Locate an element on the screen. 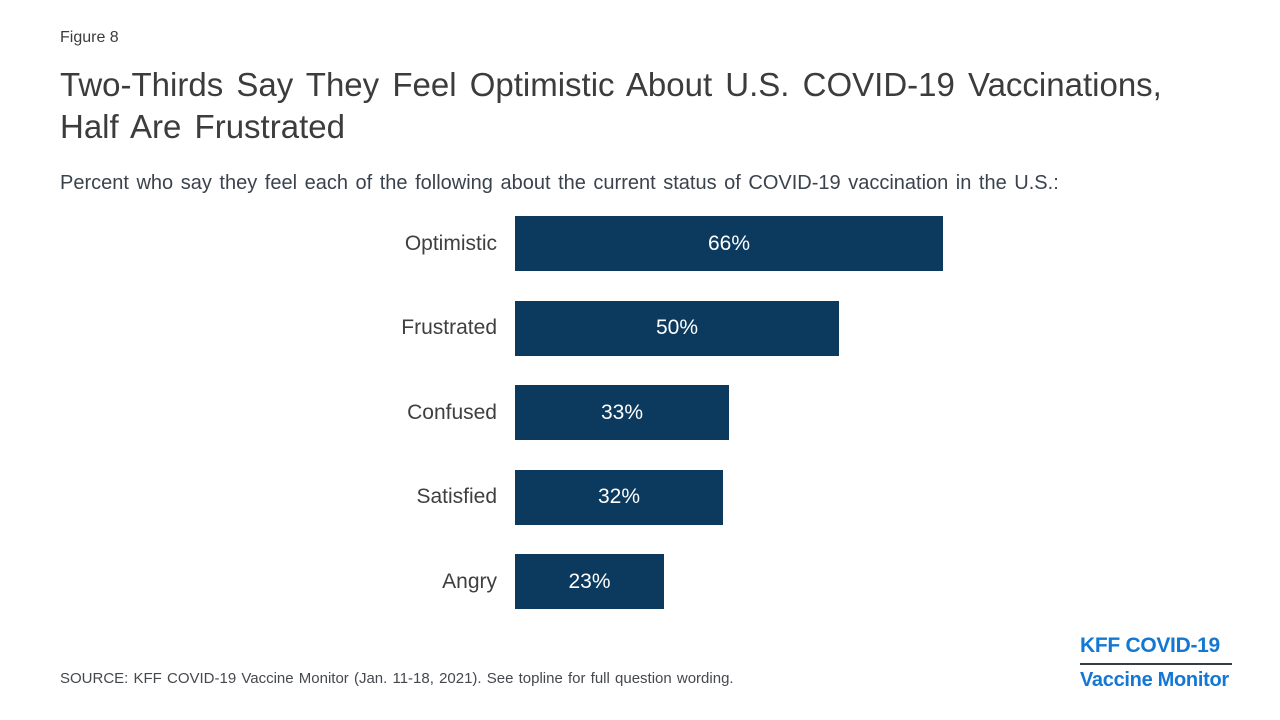 The width and height of the screenshot is (1280, 720). bar-value-label: 23% is located at coordinates (589, 581).